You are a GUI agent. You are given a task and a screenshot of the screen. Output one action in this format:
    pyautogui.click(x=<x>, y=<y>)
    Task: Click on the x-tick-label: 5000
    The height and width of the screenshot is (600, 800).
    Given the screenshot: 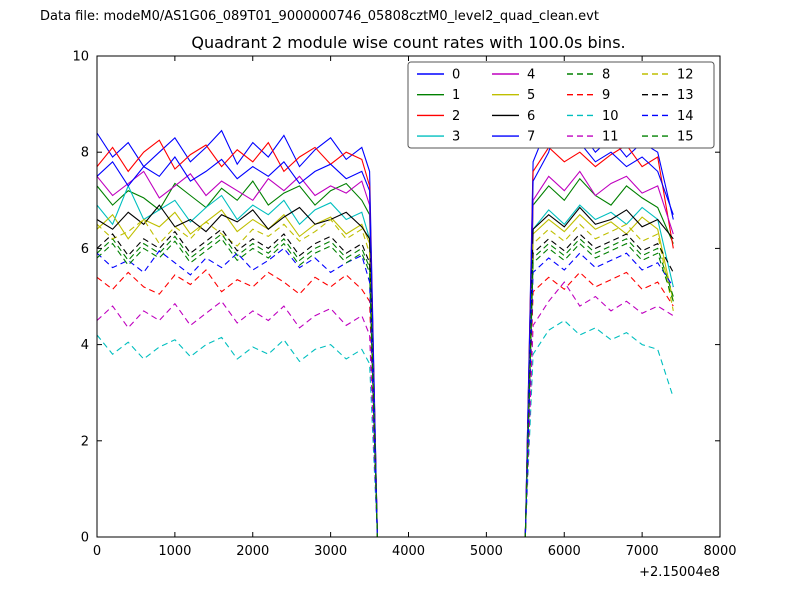 What is the action you would take?
    pyautogui.click(x=486, y=551)
    